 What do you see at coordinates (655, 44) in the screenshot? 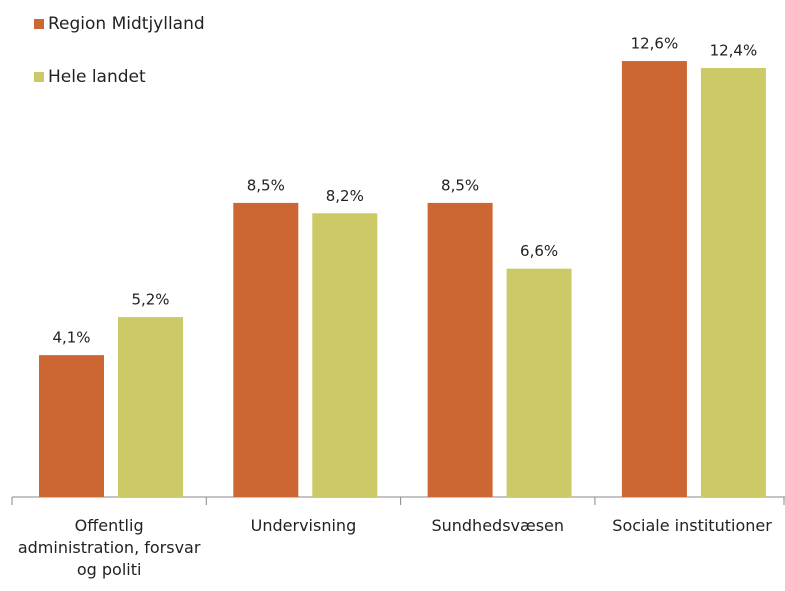
I see `value-label: 12,6%` at bounding box center [655, 44].